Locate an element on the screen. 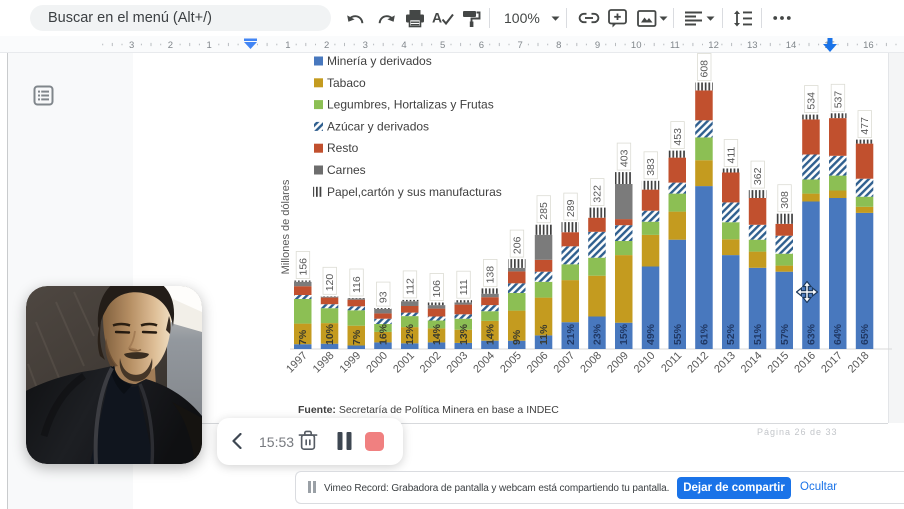 This screenshot has width=904, height=509. svg-text: 403 is located at coordinates (624, 158).